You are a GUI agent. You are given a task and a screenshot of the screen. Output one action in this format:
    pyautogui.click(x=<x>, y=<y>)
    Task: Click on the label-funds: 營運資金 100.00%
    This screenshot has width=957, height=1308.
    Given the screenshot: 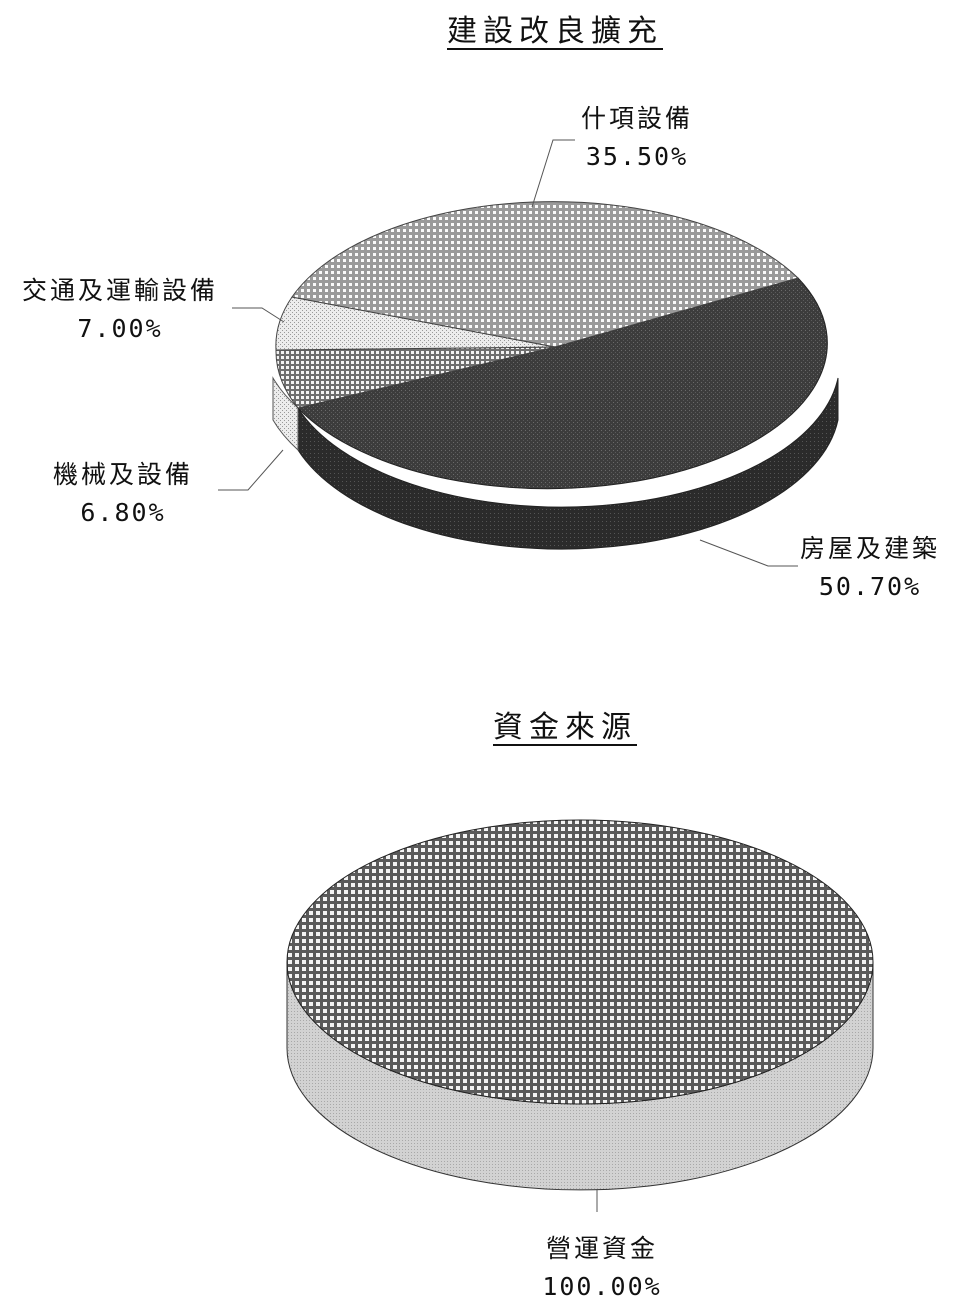 What is the action you would take?
    pyautogui.click(x=602, y=1268)
    